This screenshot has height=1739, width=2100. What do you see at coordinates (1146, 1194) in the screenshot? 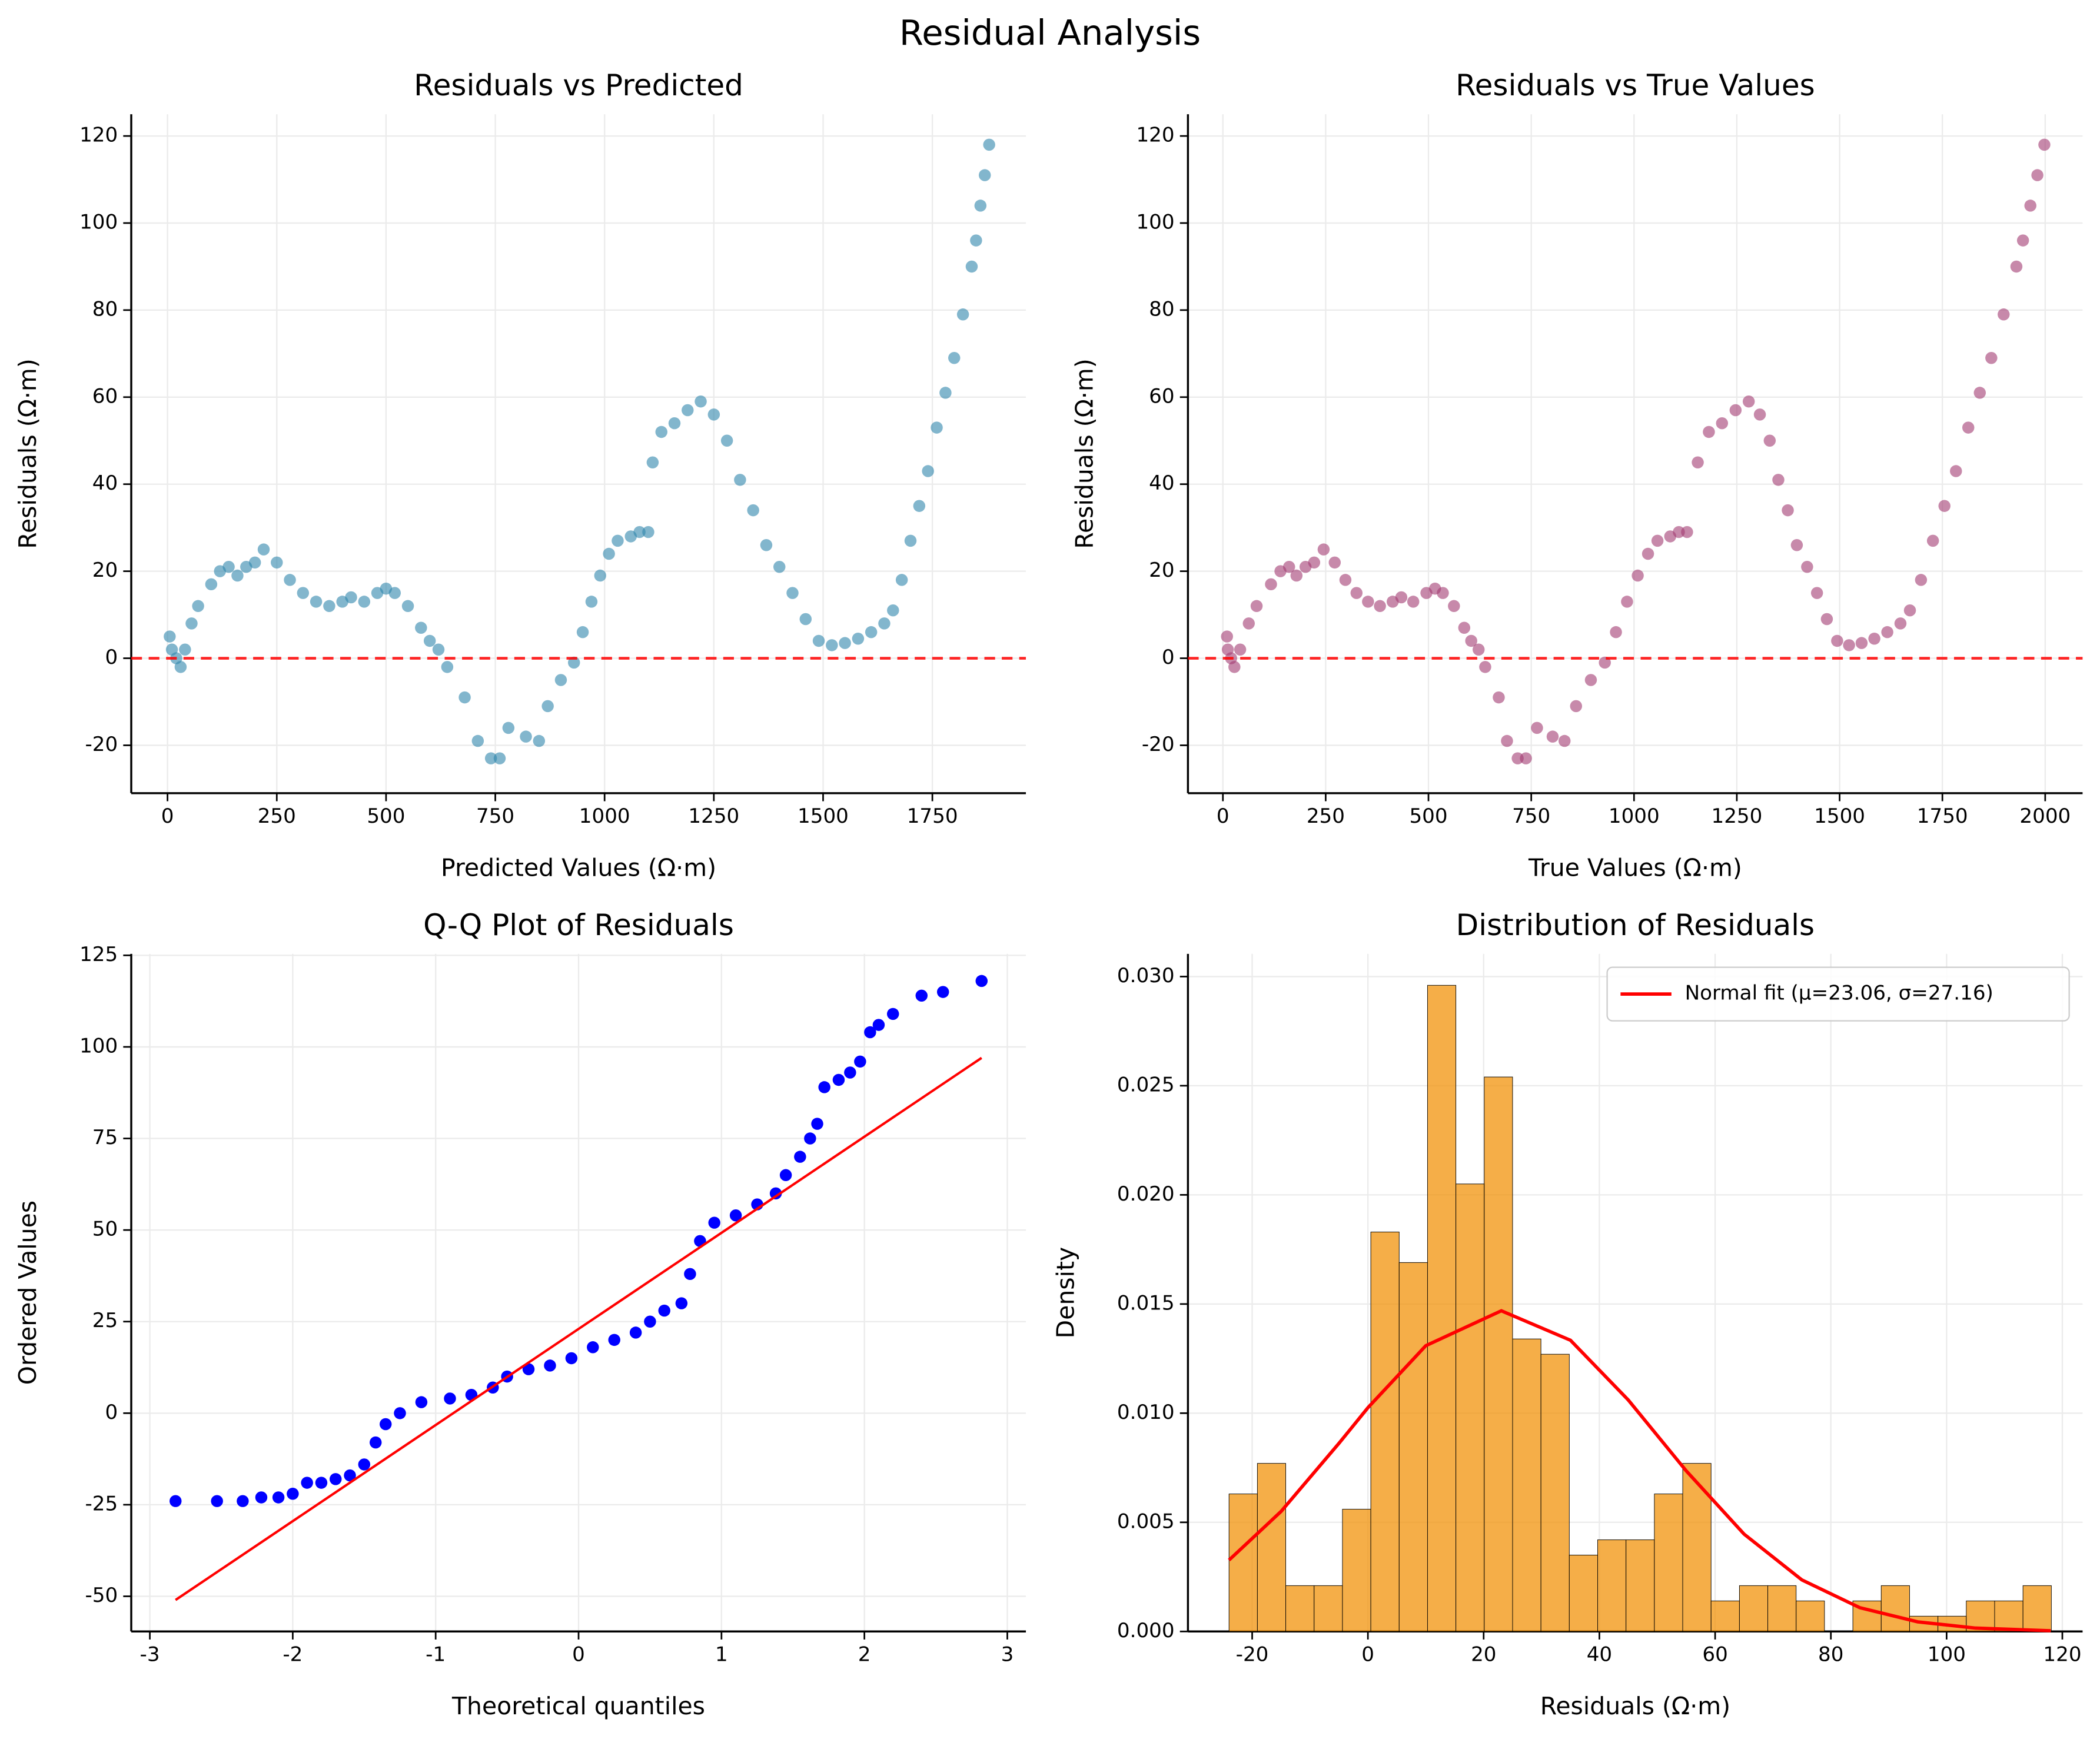
I see `y-tick-label: 0.020` at bounding box center [1146, 1194].